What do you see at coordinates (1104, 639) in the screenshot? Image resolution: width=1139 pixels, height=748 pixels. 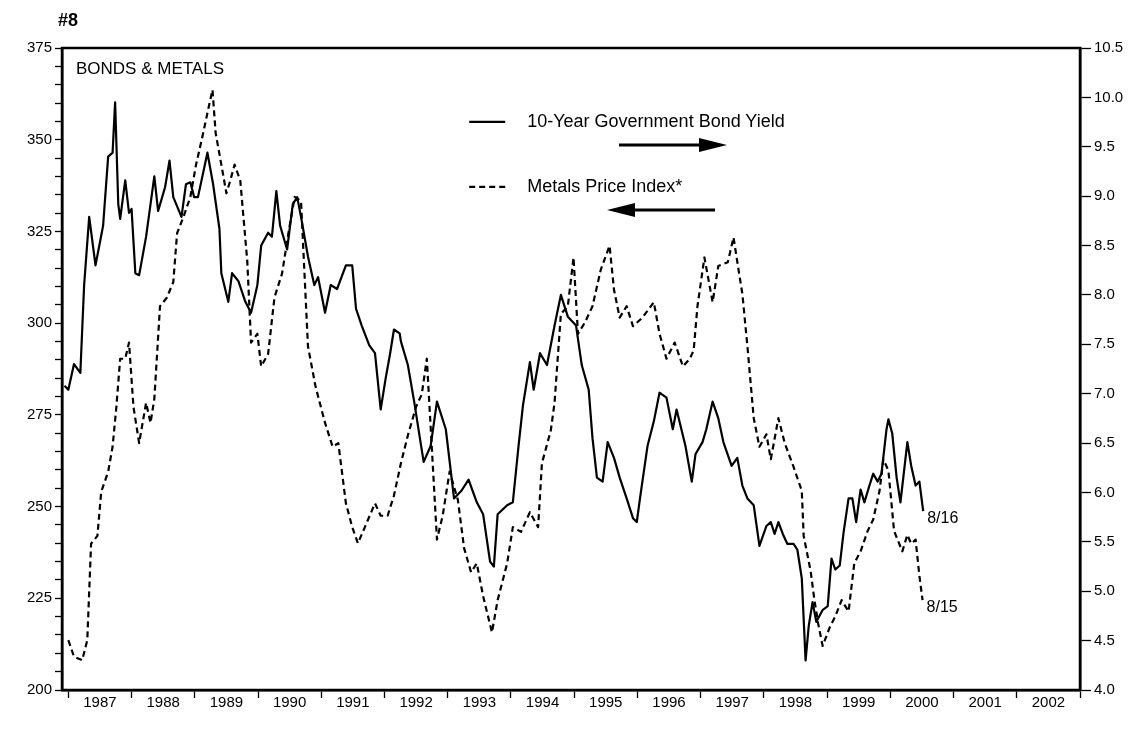 I see `y2-tick-label: 4.5` at bounding box center [1104, 639].